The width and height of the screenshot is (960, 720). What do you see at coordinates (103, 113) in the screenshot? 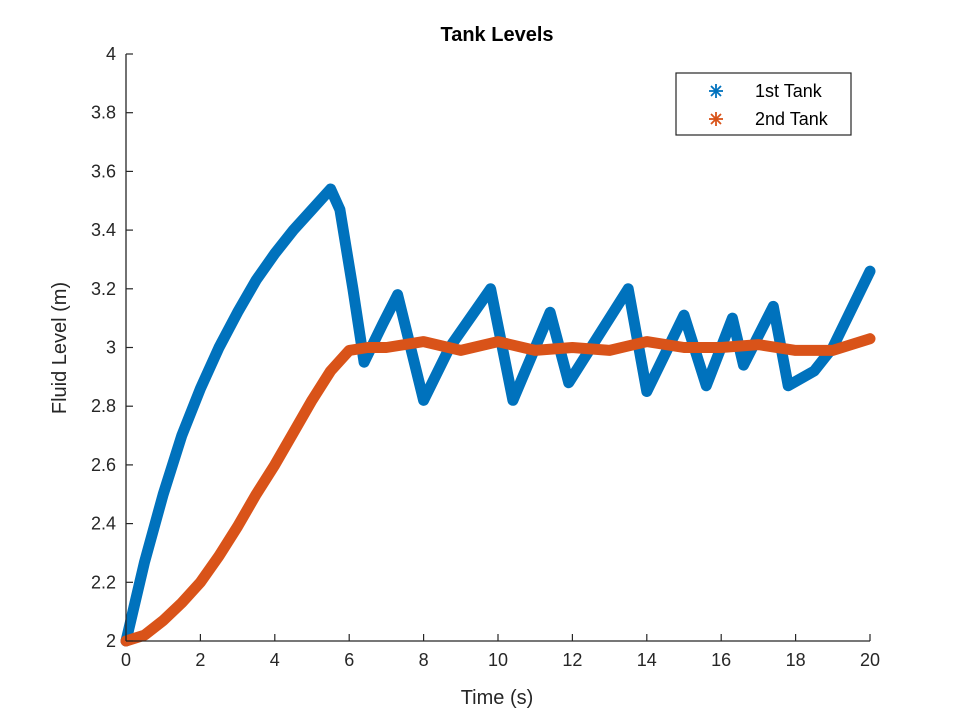
I see `y-tick-label: 3.8` at bounding box center [103, 113].